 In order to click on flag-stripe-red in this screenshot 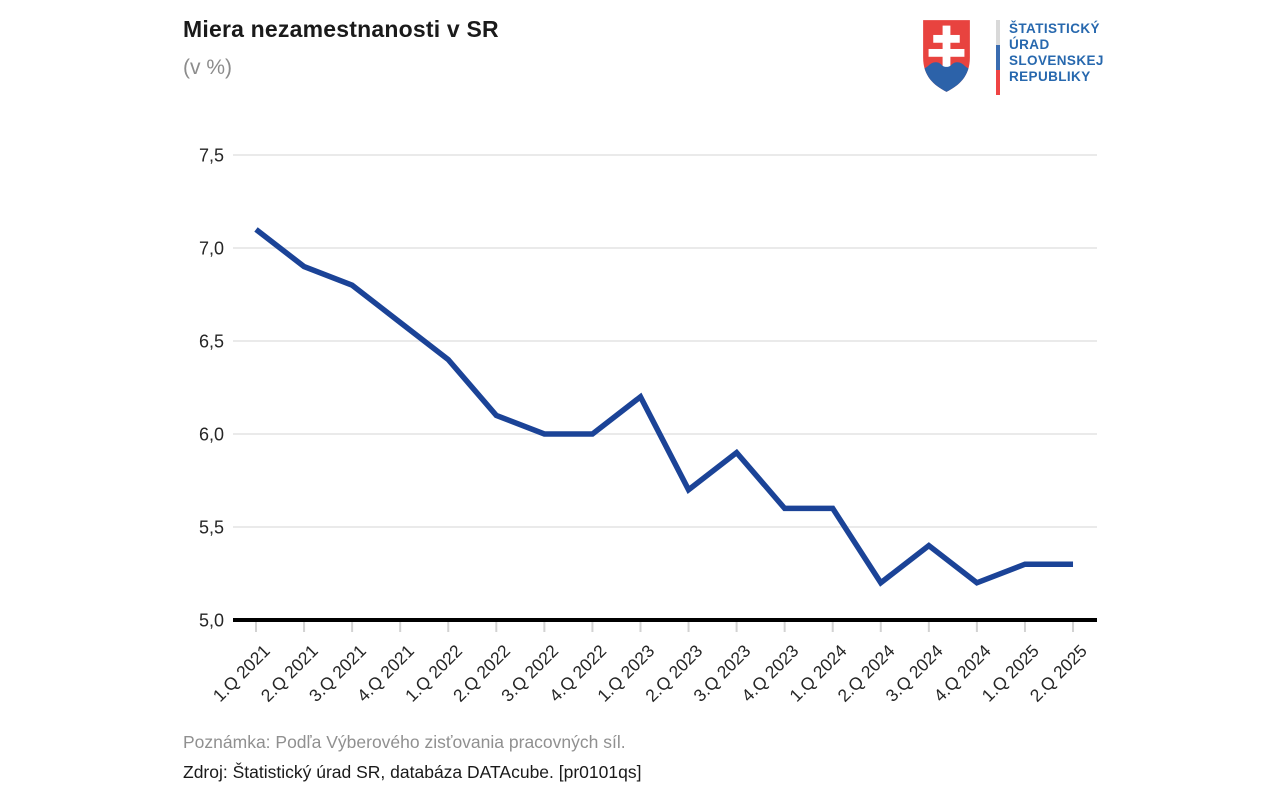, I will do `click(998, 82)`.